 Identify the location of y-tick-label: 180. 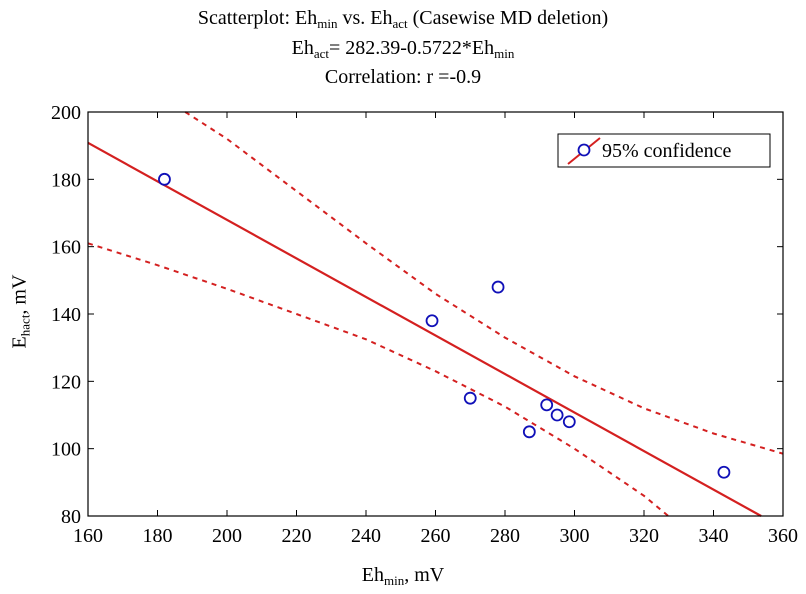
(66, 180).